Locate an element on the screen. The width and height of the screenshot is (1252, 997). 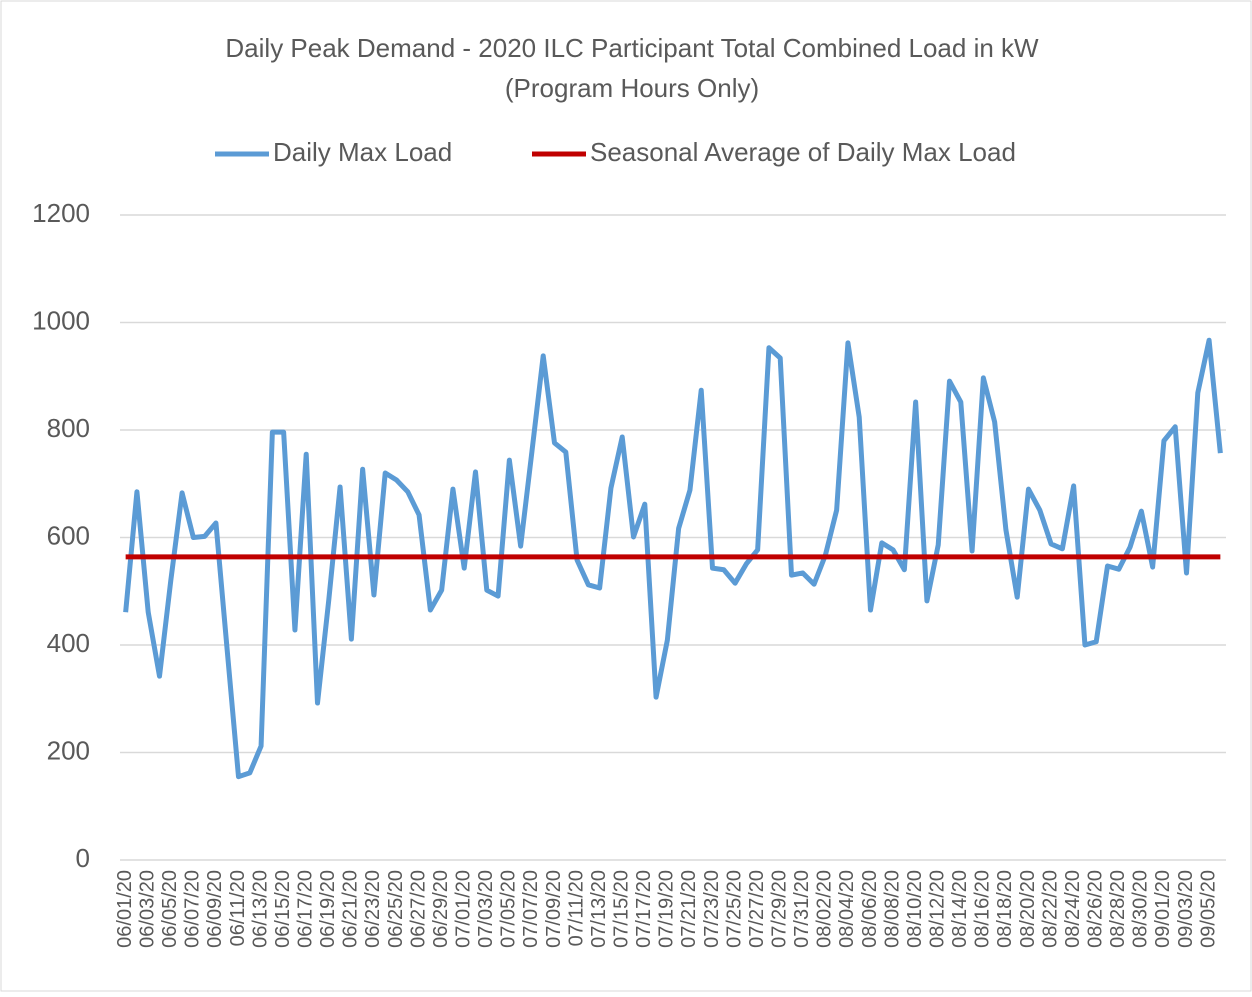
x-tick-label: 08/22/20 is located at coordinates (1050, 909).